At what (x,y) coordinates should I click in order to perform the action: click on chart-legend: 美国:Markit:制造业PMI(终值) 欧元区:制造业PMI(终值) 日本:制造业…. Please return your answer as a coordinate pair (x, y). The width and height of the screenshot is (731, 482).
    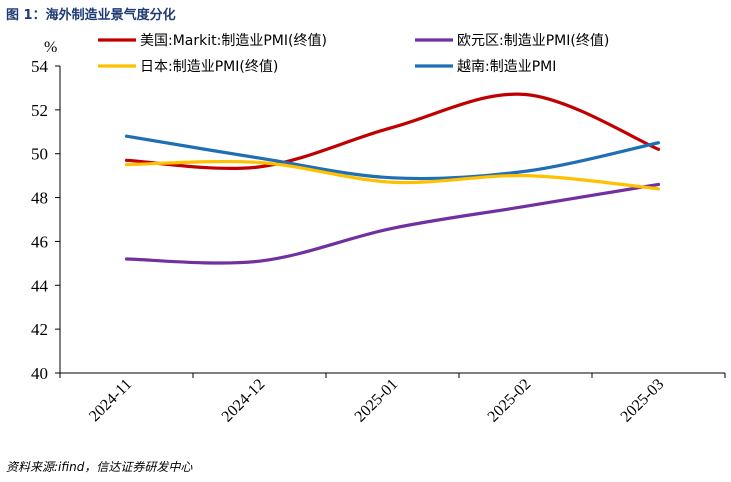
    Looking at the image, I should click on (353, 54).